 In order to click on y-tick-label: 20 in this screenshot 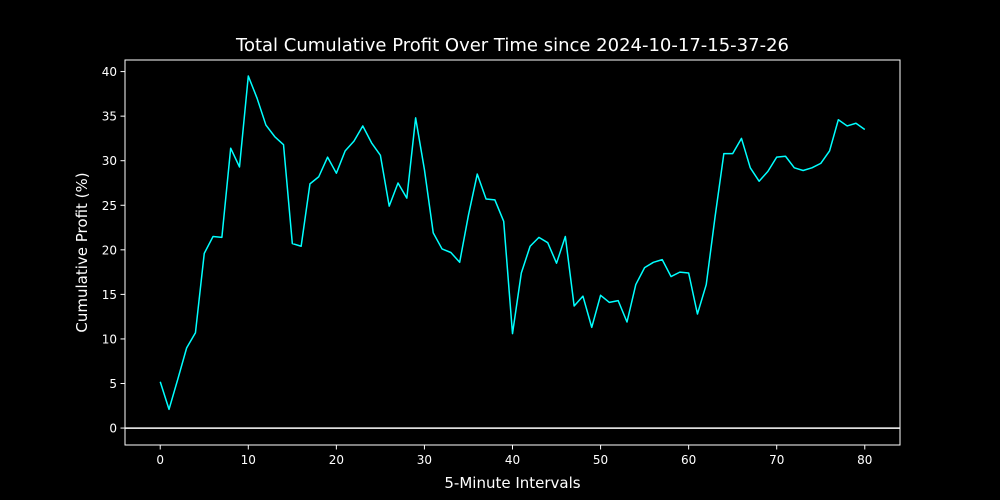, I will do `click(109, 250)`.